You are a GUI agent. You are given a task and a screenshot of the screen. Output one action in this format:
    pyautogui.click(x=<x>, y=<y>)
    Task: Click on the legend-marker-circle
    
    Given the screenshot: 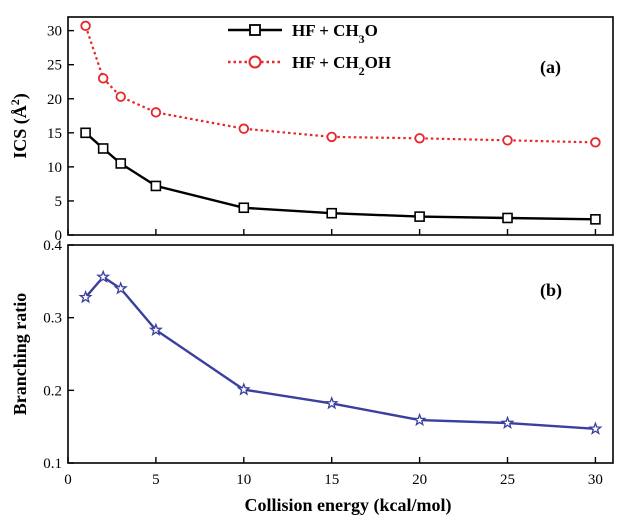 What is the action you would take?
    pyautogui.click(x=255, y=62)
    